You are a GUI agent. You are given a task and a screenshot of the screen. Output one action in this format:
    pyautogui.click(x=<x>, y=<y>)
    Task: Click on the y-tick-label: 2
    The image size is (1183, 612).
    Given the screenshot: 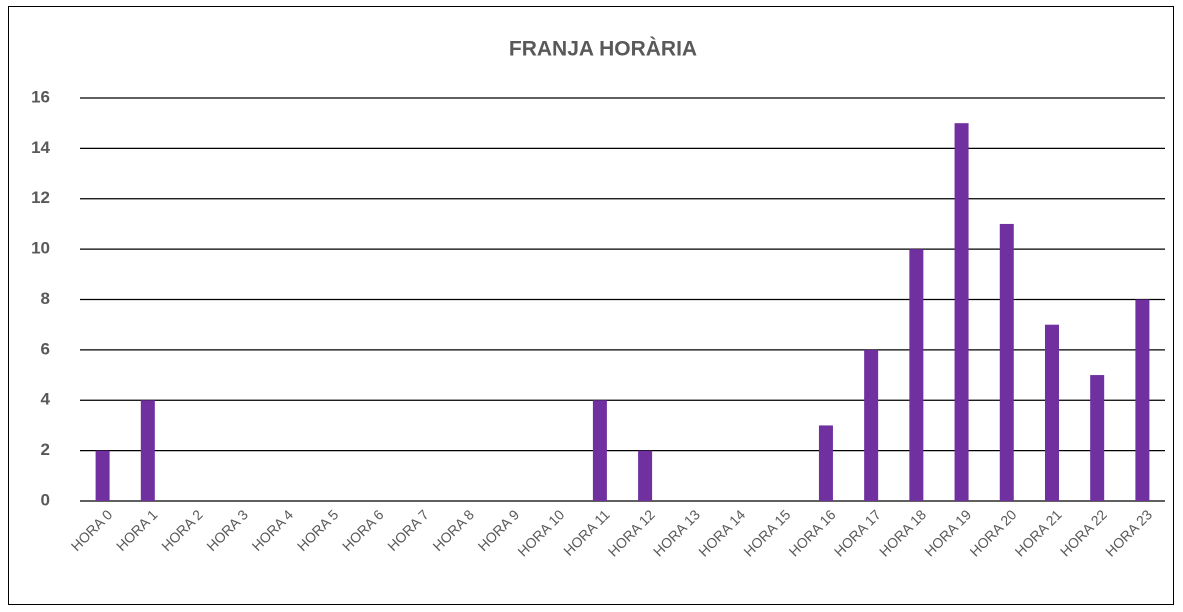 What is the action you would take?
    pyautogui.click(x=45, y=449)
    